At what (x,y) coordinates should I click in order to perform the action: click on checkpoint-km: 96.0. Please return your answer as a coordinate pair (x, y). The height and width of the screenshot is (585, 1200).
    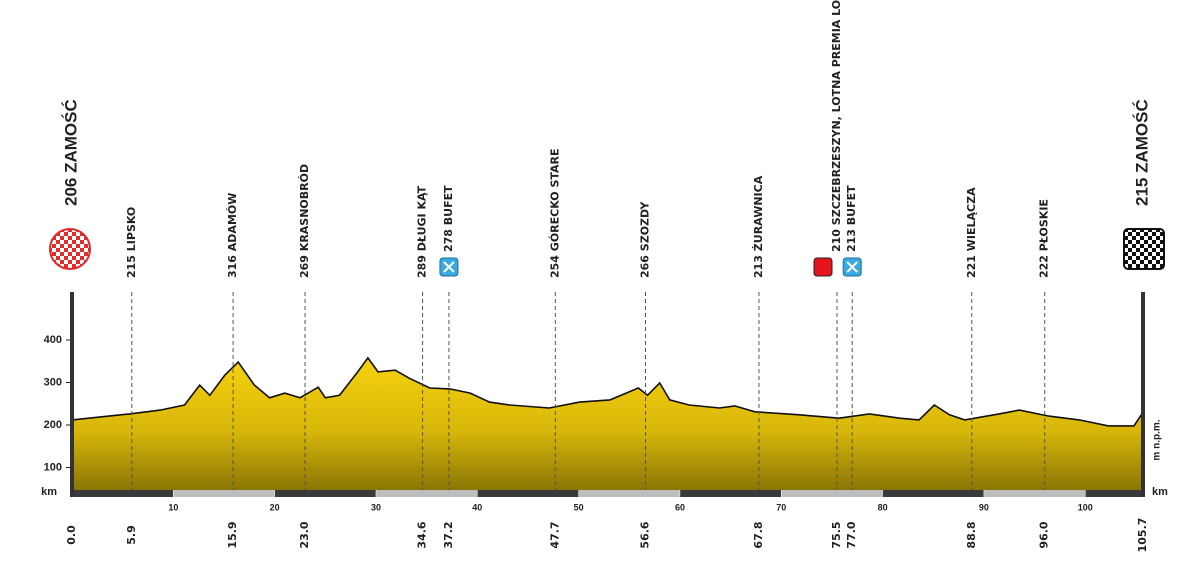
    Looking at the image, I should click on (1044, 534).